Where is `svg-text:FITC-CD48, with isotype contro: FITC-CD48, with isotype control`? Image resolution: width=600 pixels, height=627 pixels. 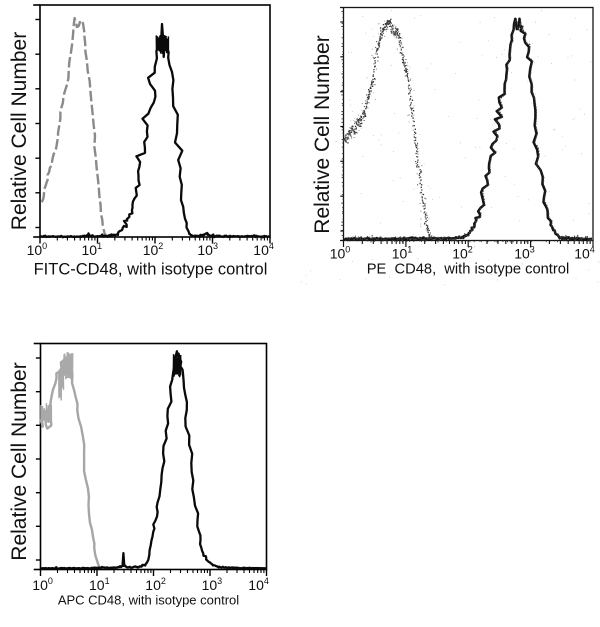 svg-text:FITC-CD48, with isotype contro: FITC-CD48, with isotype control is located at coordinates (151, 270).